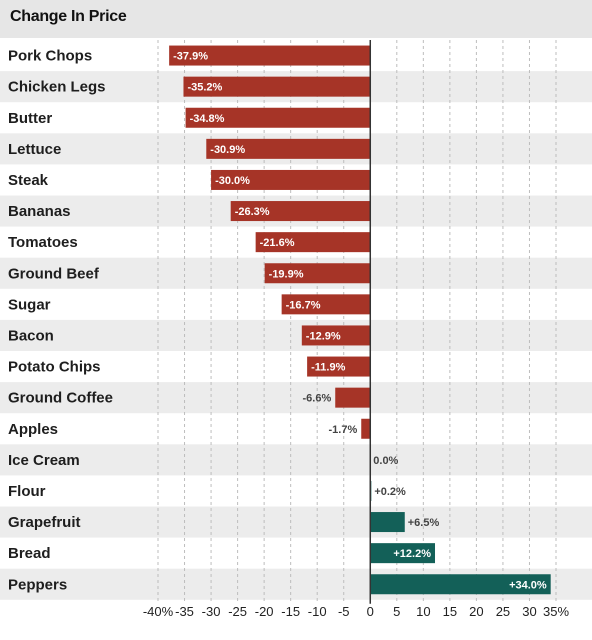  What do you see at coordinates (68, 16) in the screenshot?
I see `chart-title: Change In Price` at bounding box center [68, 16].